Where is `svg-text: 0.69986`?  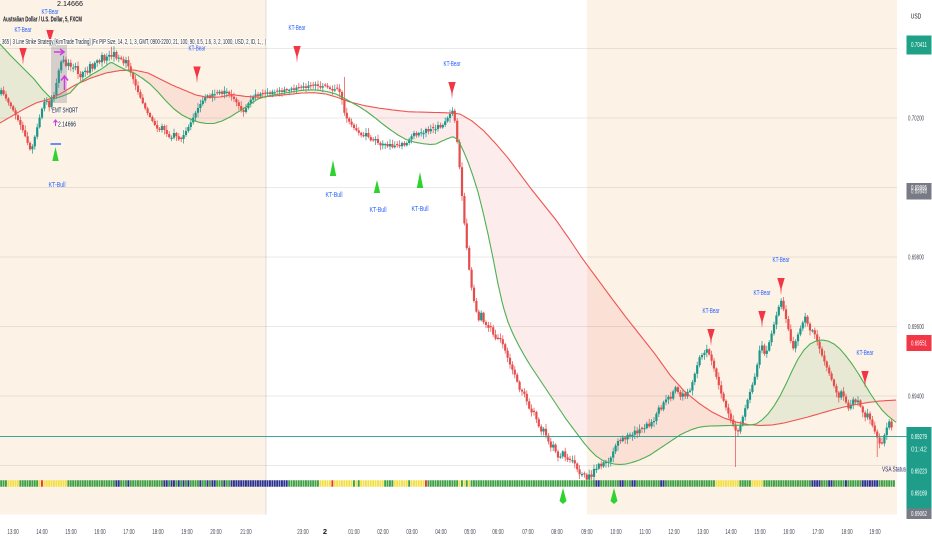 svg-text: 0.69986 is located at coordinates (919, 188).